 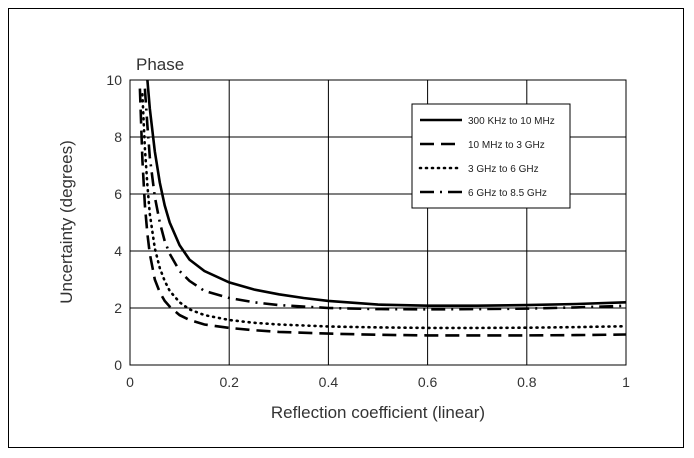 I want to click on legend-box, so click(x=491, y=156).